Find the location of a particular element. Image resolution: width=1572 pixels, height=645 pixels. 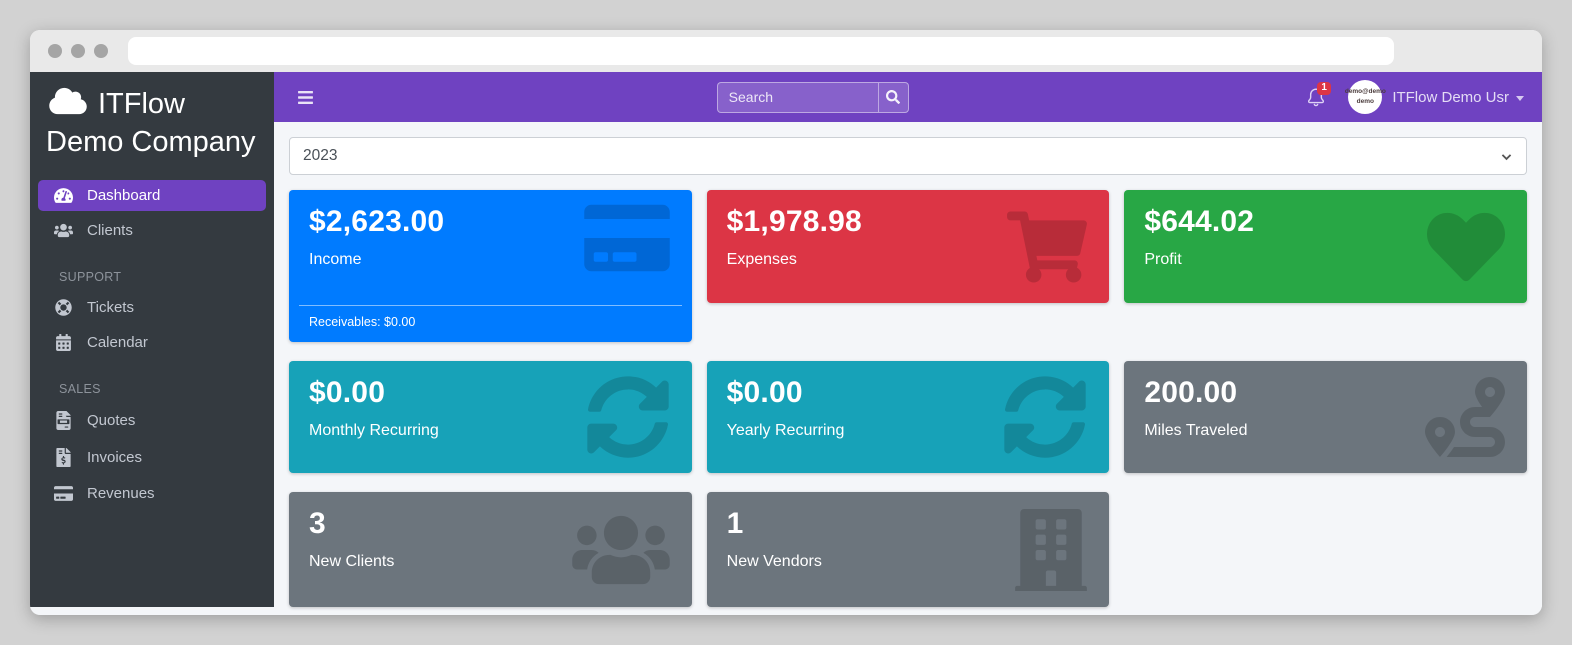

cards-row-3: 3 New Clients 1 New Vendors is located at coordinates (908, 549).